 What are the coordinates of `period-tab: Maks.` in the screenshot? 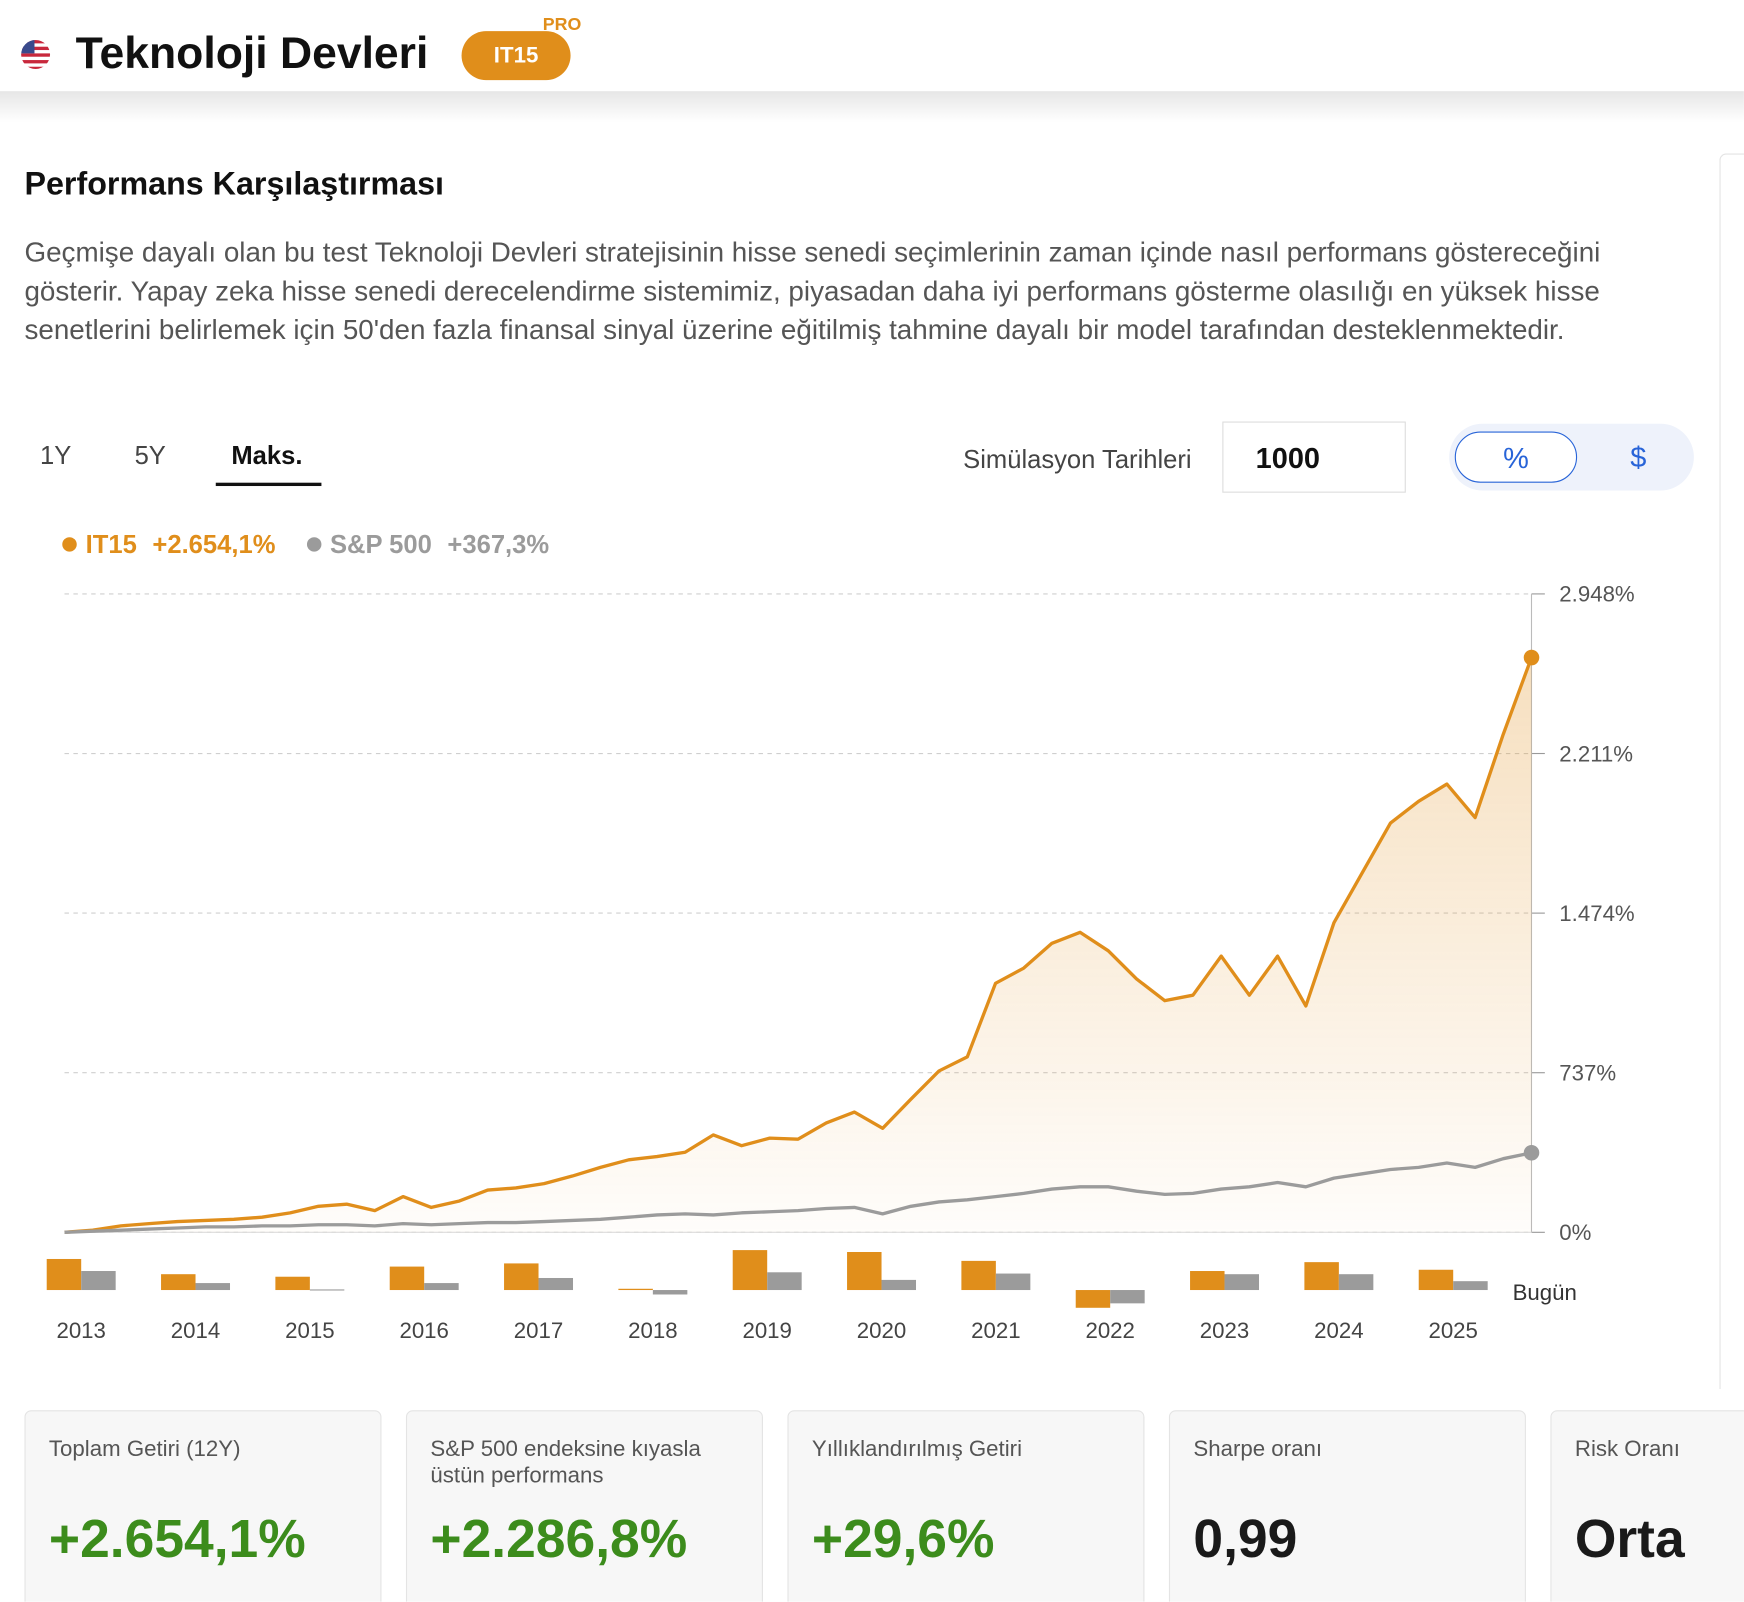 It's located at (267, 455).